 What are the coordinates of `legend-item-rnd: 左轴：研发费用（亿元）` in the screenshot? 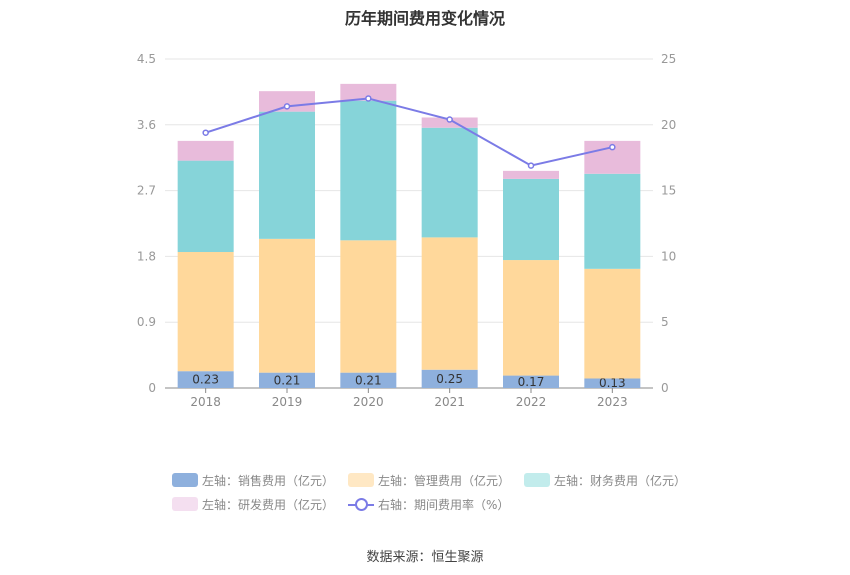 It's located at (253, 504).